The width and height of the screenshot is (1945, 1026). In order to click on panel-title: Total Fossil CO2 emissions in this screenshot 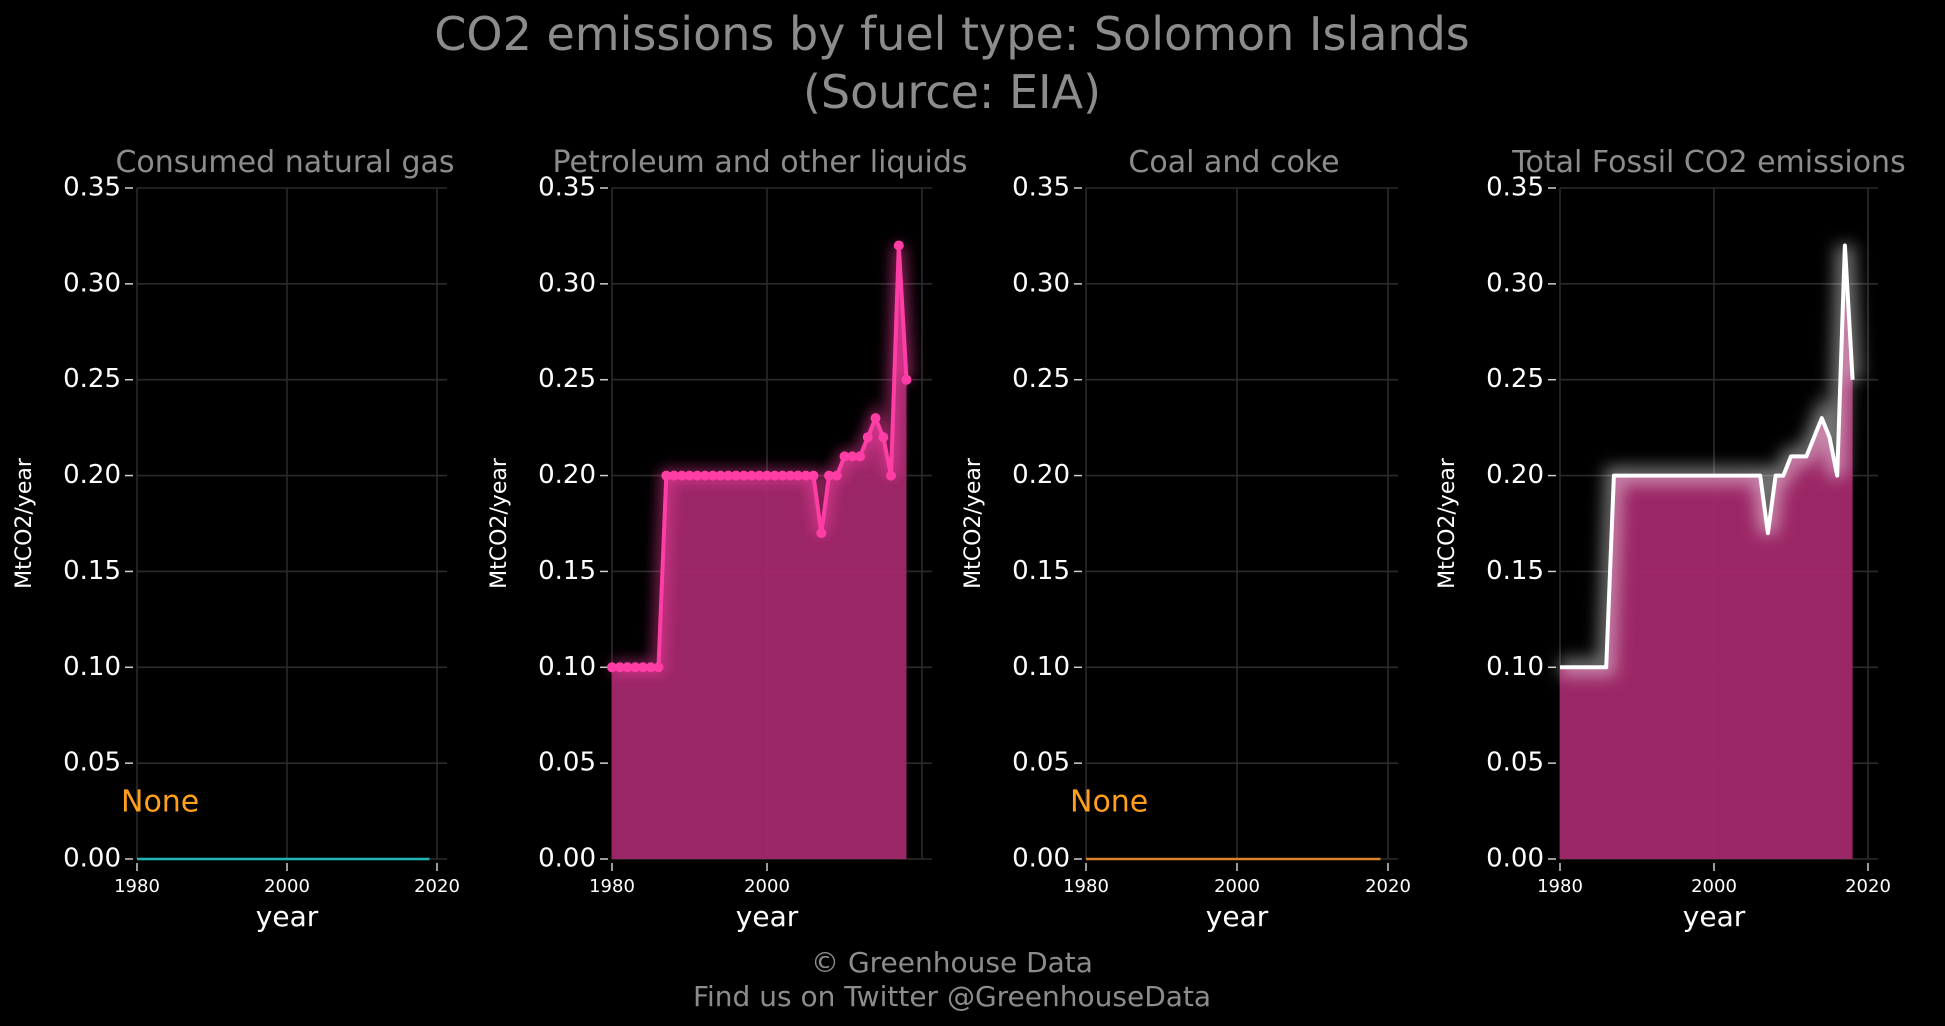, I will do `click(1708, 162)`.